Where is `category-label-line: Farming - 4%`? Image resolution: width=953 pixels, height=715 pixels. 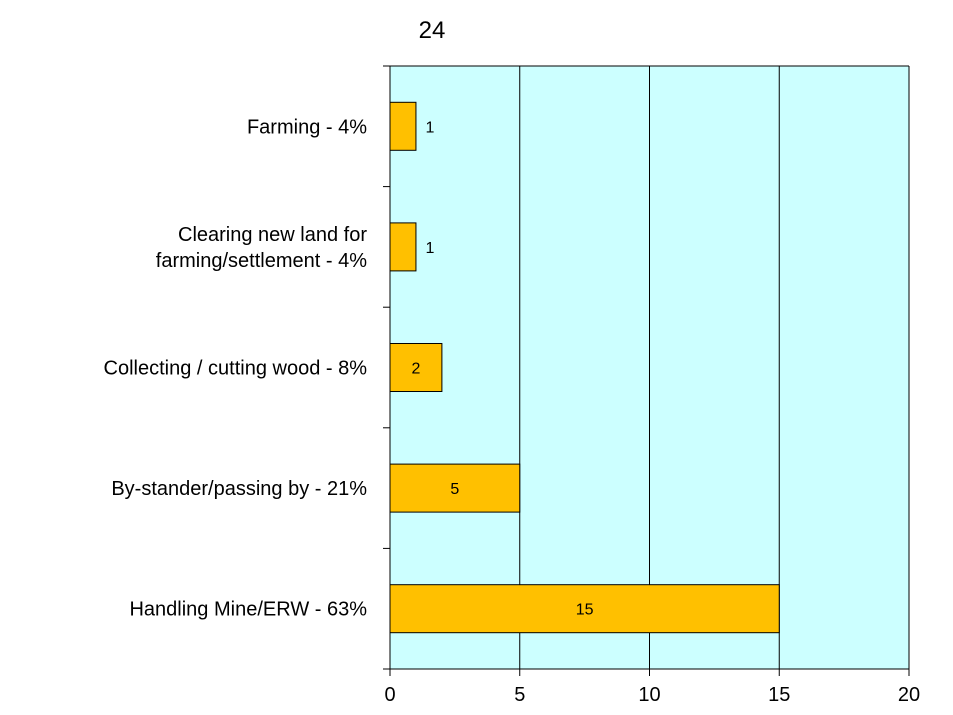
category-label-line: Farming - 4% is located at coordinates (307, 127).